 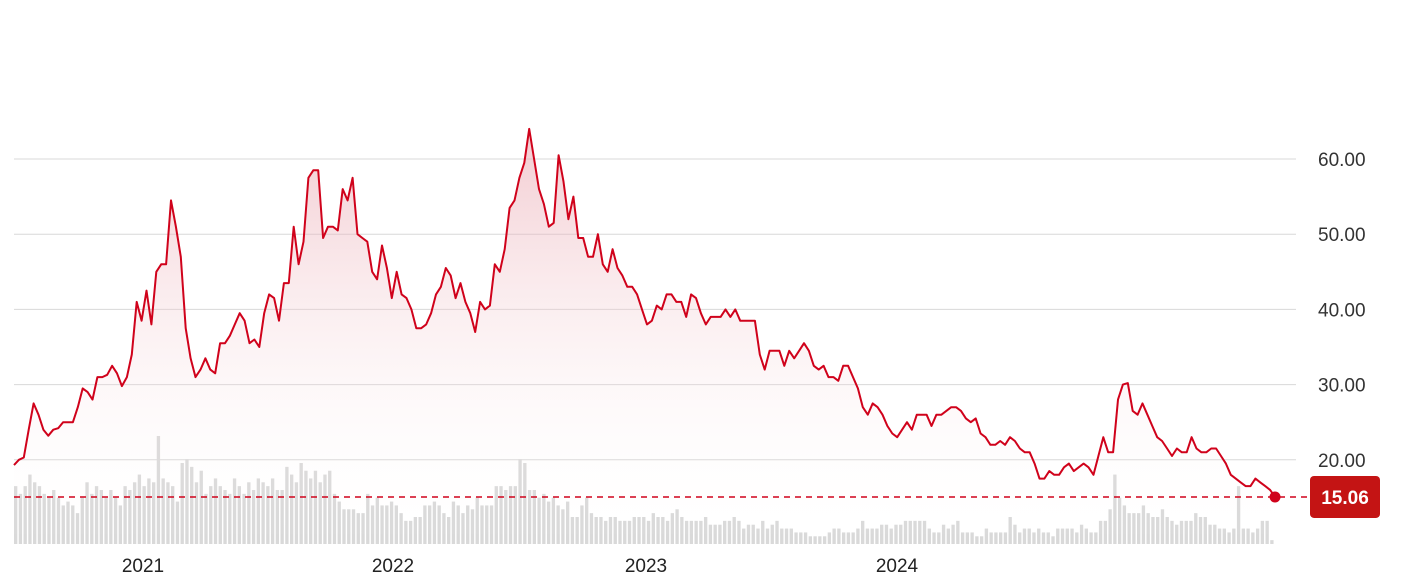 I want to click on y-tick-label: 60.00, so click(x=1342, y=160).